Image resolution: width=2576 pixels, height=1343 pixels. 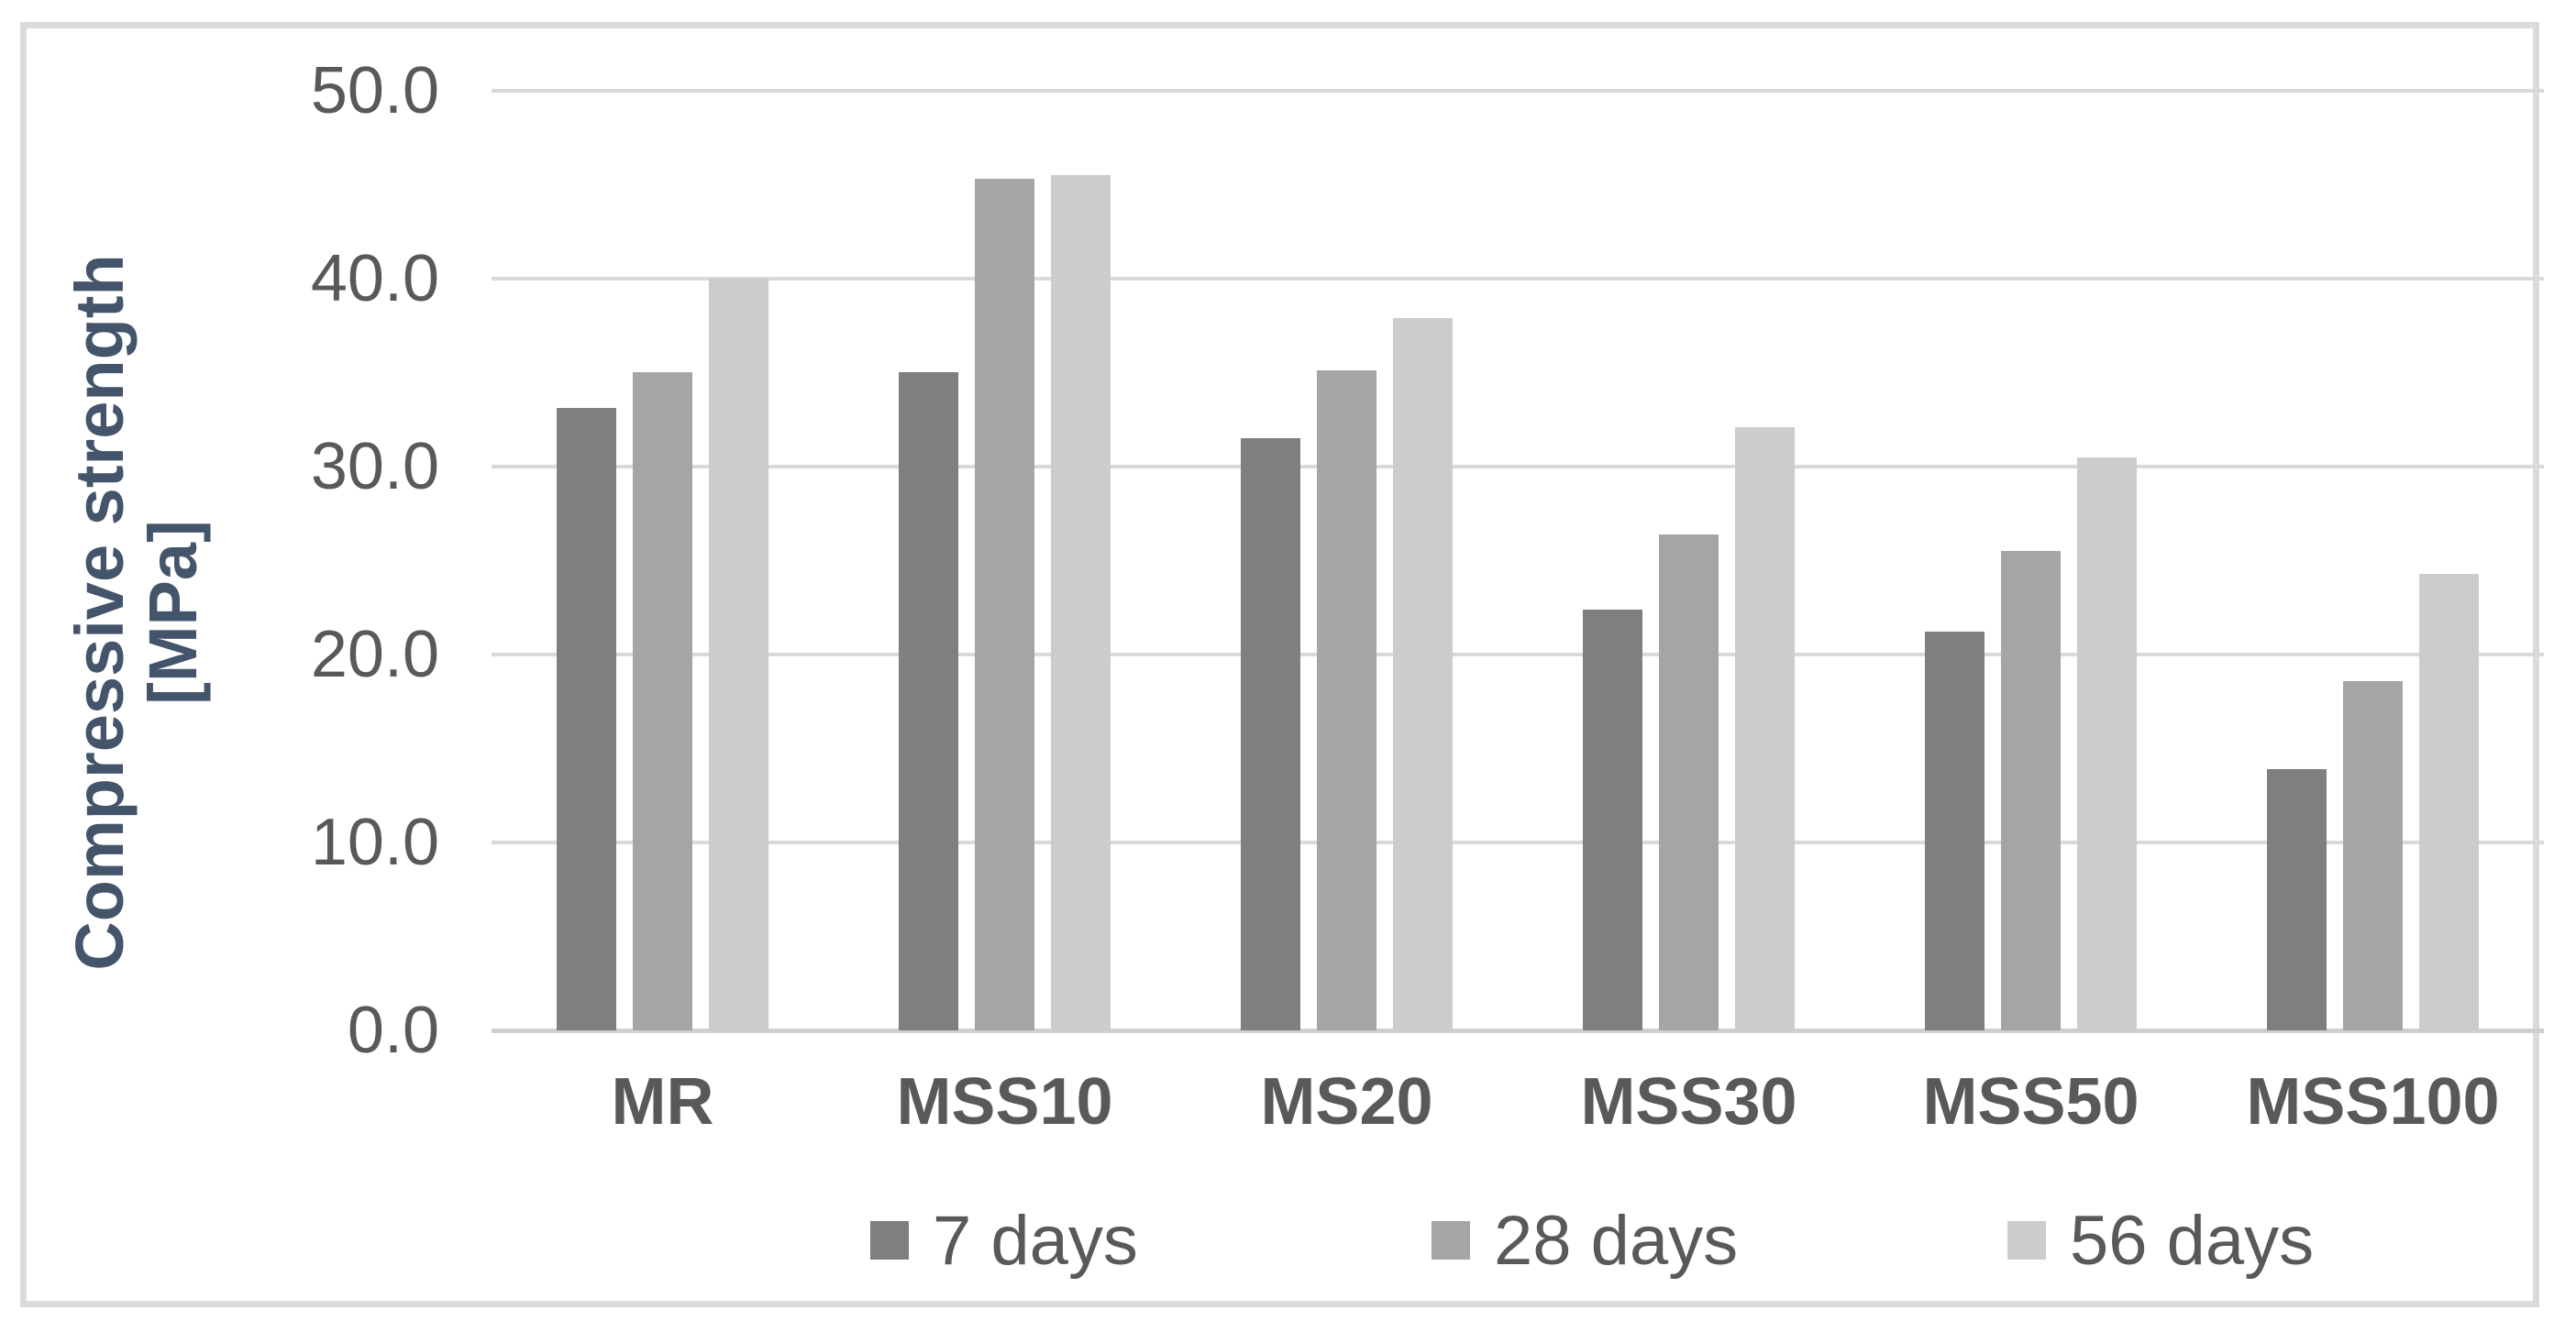 What do you see at coordinates (393, 1030) in the screenshot?
I see `y-tick-label-0.0: 0.0` at bounding box center [393, 1030].